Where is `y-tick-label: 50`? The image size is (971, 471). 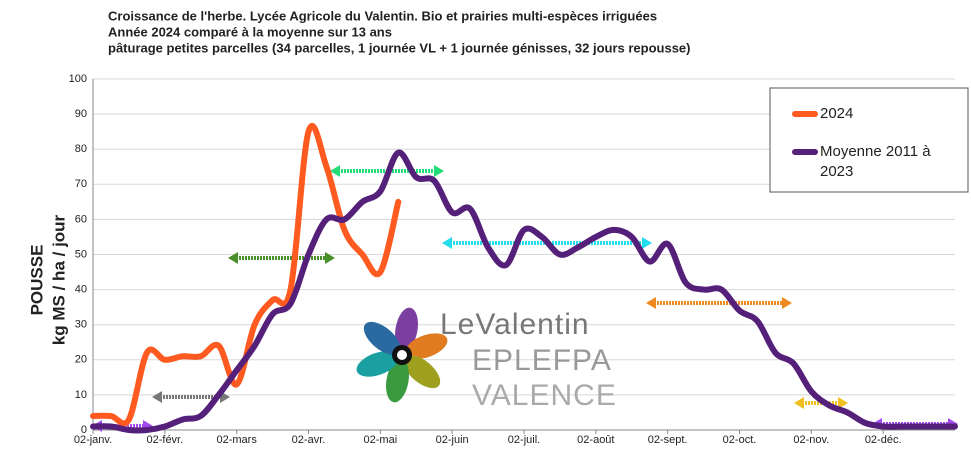
y-tick-label: 50 is located at coordinates (81, 254).